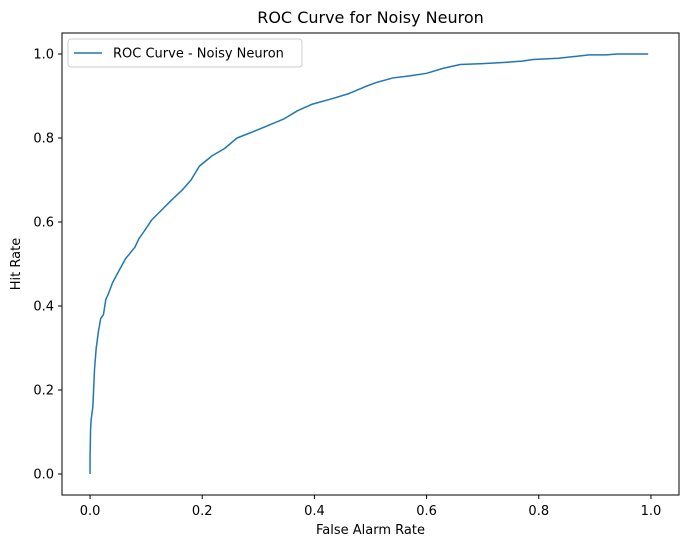 Image resolution: width=691 pixels, height=547 pixels. What do you see at coordinates (43, 475) in the screenshot?
I see `y-tick-label: 0.0` at bounding box center [43, 475].